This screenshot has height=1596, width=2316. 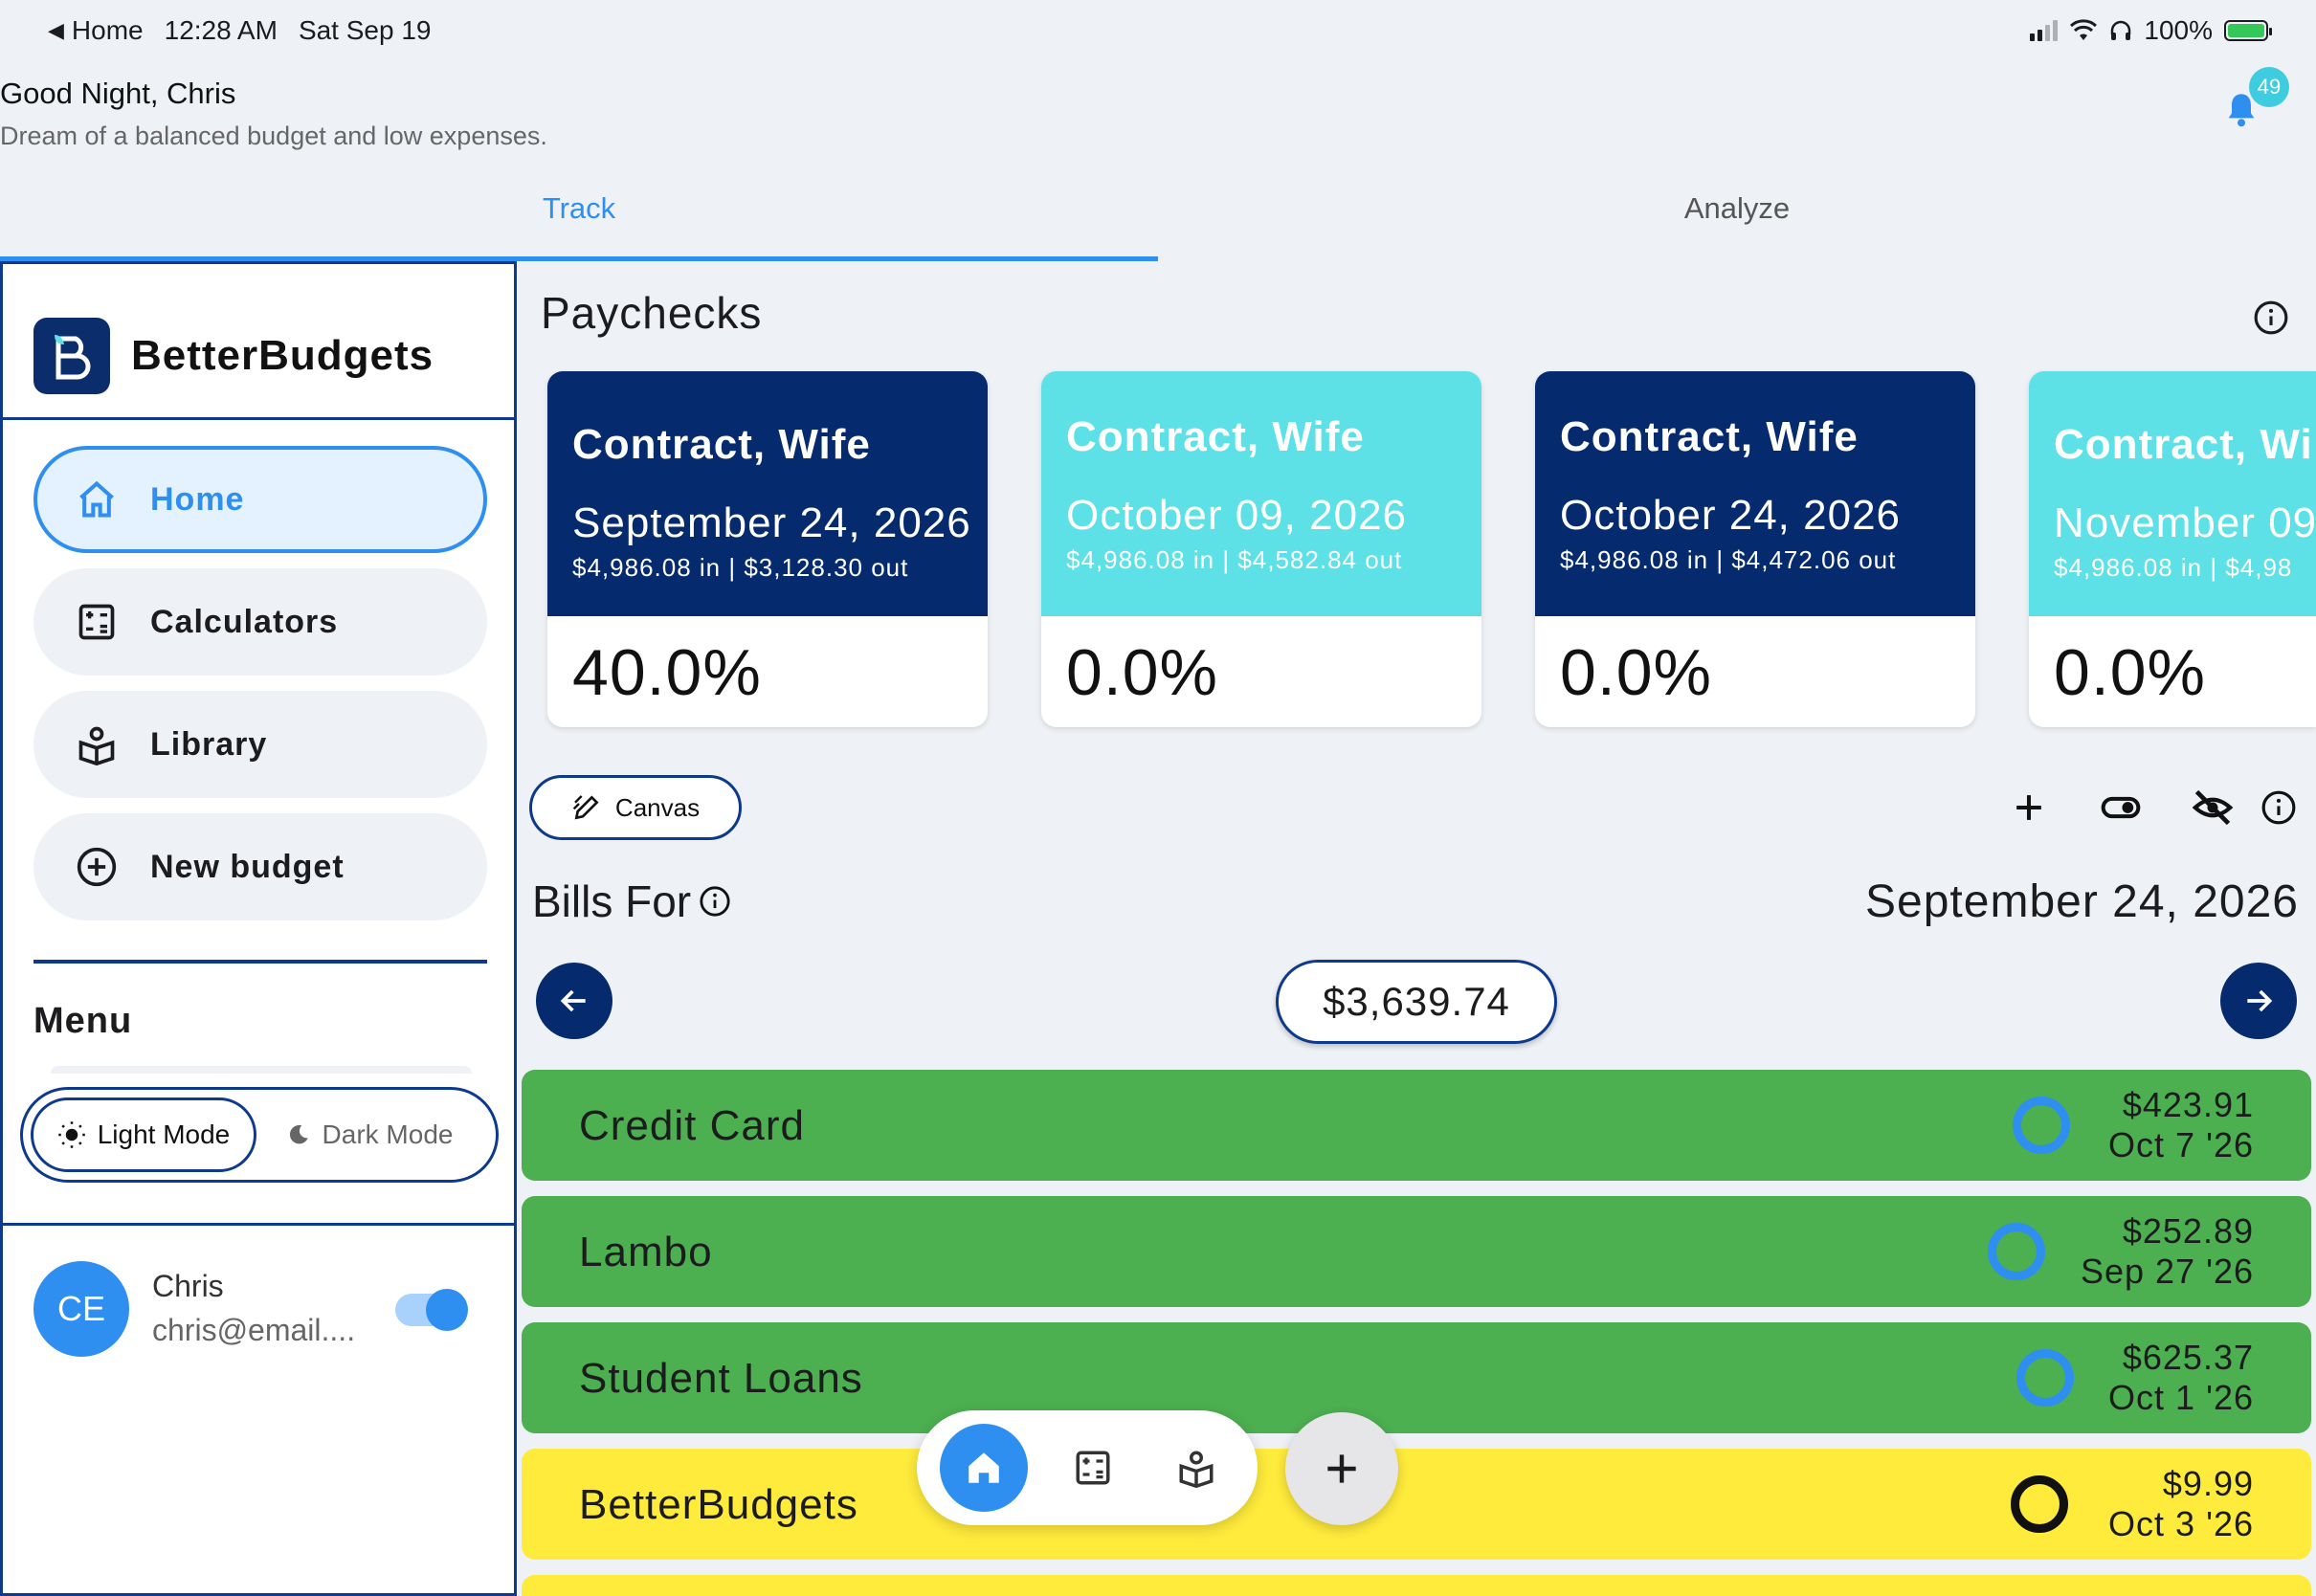 I want to click on status-time: 12:28 AM, so click(x=221, y=30).